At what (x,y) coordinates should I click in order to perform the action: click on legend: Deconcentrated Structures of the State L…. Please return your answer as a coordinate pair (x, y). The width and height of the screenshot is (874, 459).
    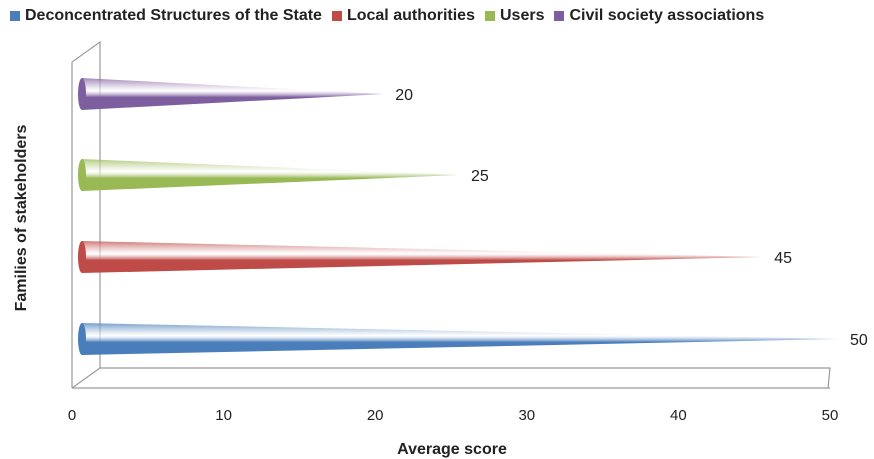
    Looking at the image, I should click on (387, 16).